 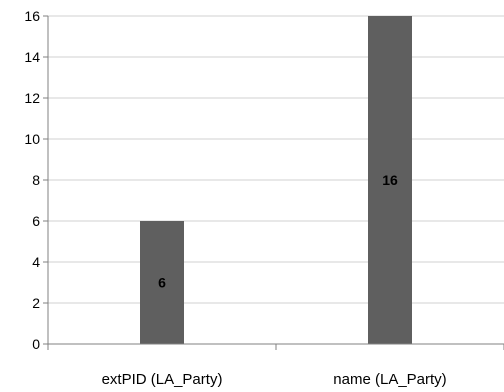 I want to click on y-tick-label: 6, so click(x=36, y=221).